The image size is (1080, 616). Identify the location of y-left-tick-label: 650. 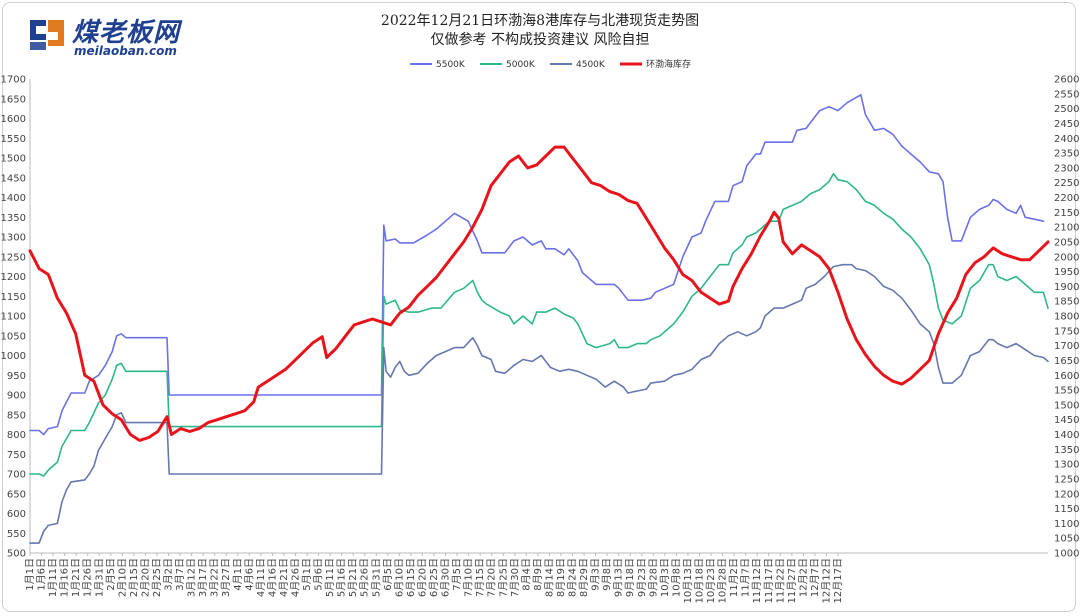
(16, 494).